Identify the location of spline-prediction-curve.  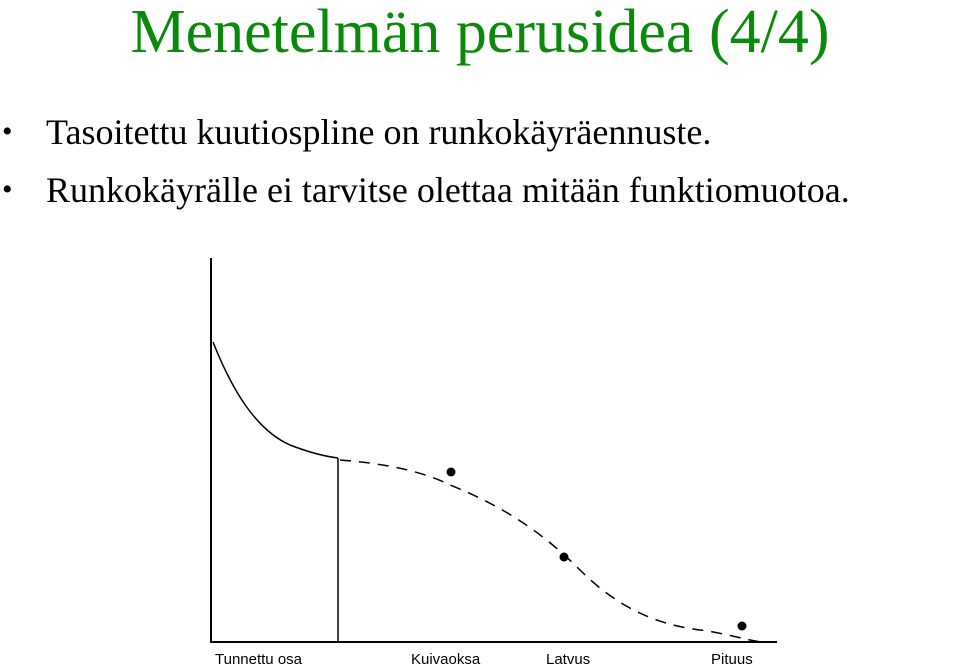
(551, 551).